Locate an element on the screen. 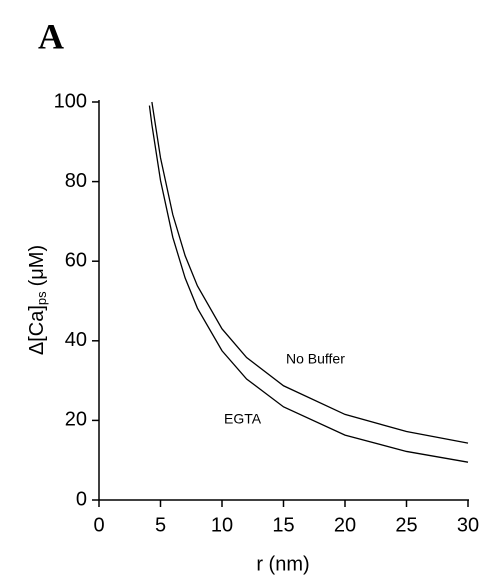  y-tick-label: 40 is located at coordinates (76, 340).